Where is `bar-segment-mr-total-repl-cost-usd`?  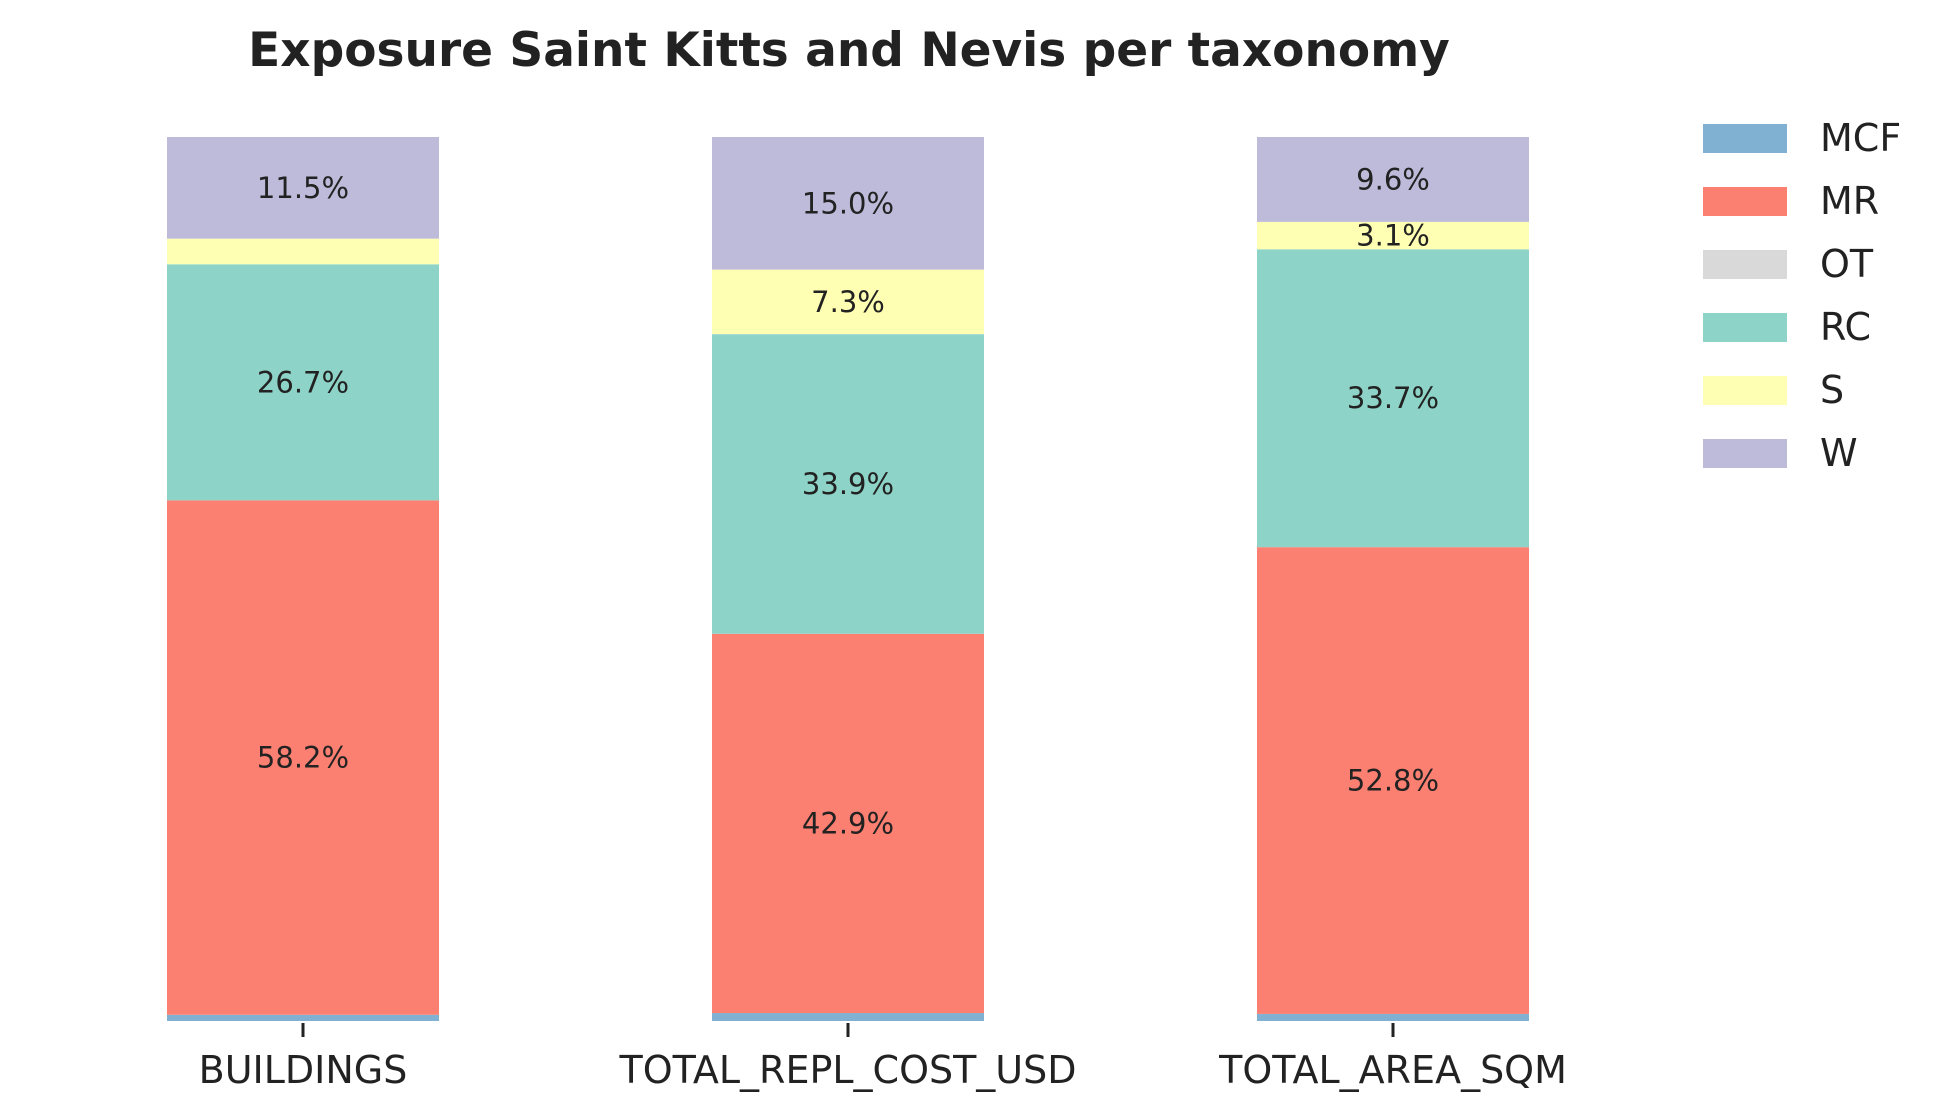
bar-segment-mr-total-repl-cost-usd is located at coordinates (848, 823).